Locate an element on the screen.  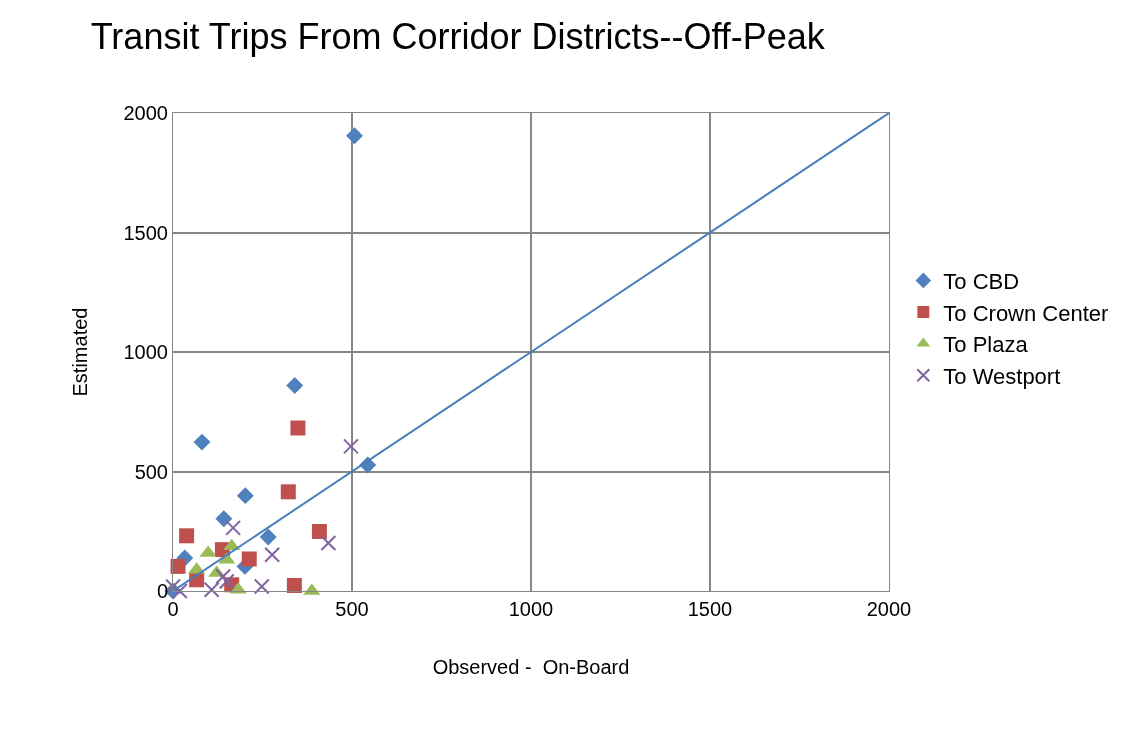
y-tick-label: 2000 is located at coordinates (145, 113).